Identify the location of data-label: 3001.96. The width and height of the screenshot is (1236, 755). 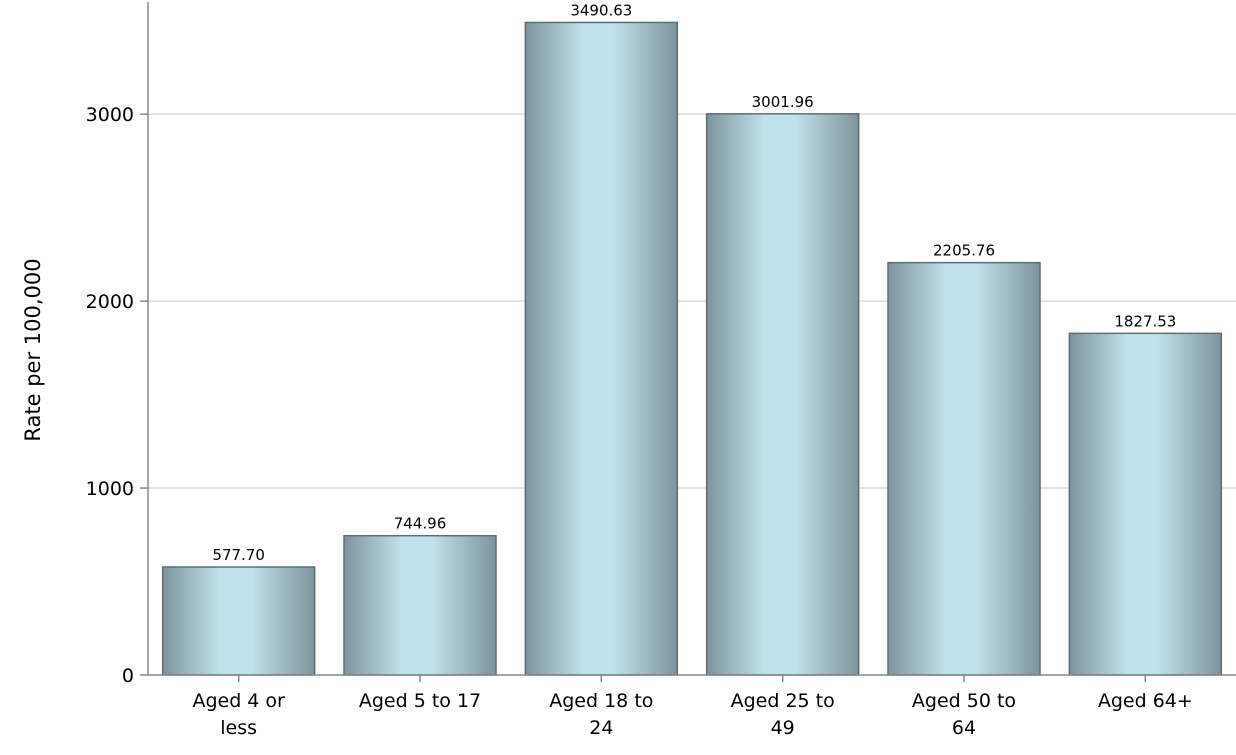
(783, 102).